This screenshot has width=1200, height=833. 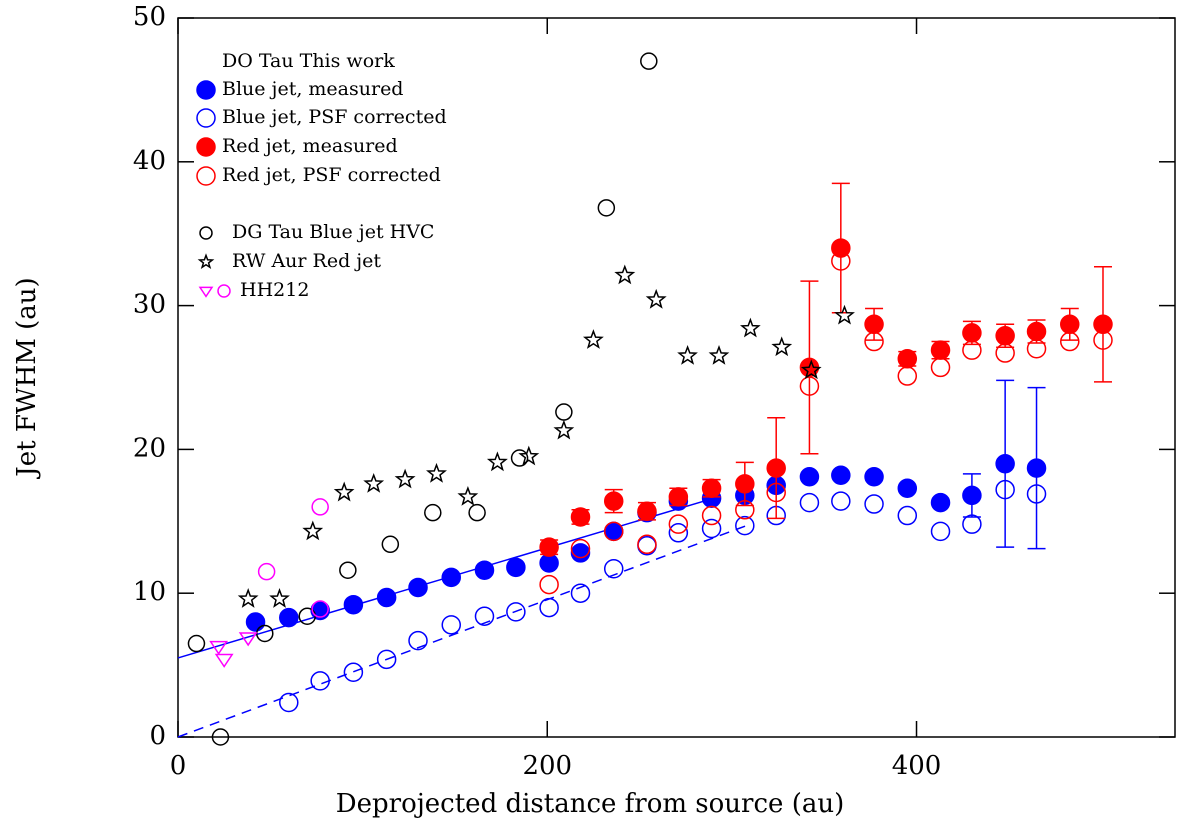 I want to click on legend-label: Blue jet, measured, so click(x=312, y=89).